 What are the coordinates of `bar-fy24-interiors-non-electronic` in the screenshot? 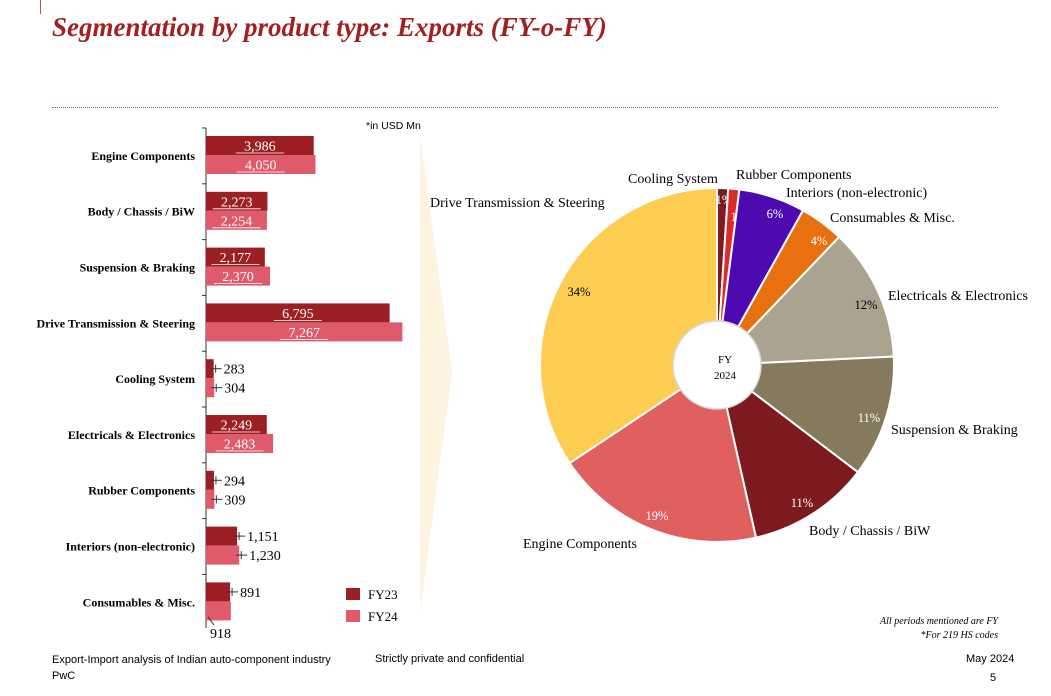 It's located at (223, 555).